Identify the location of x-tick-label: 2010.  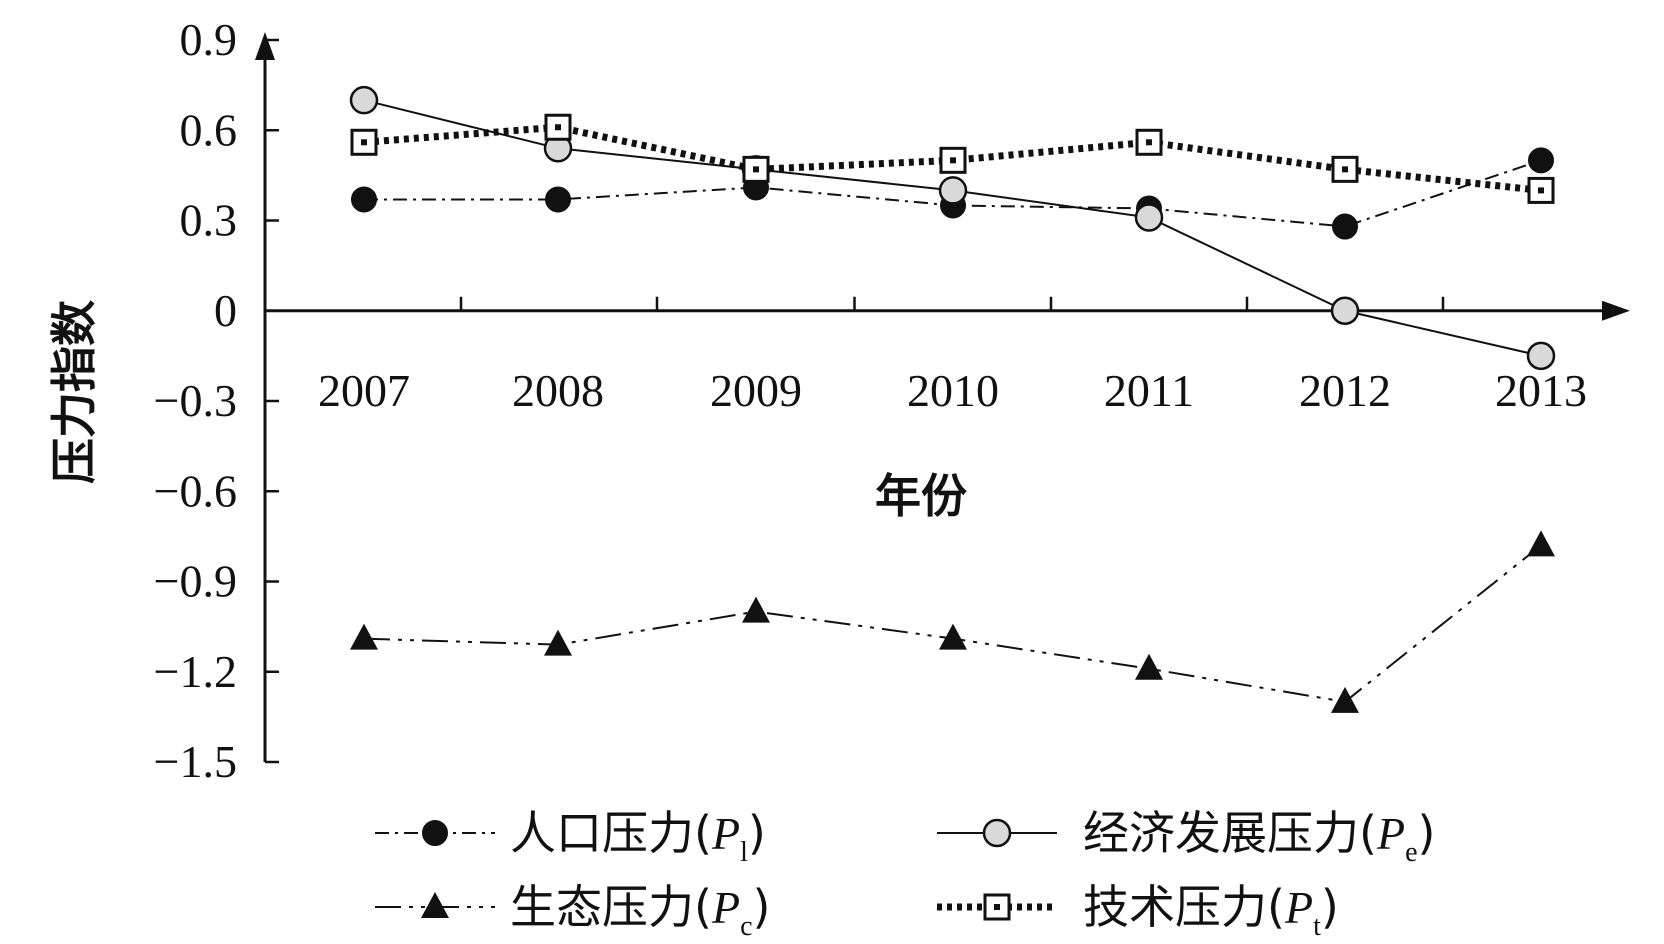
(953, 390).